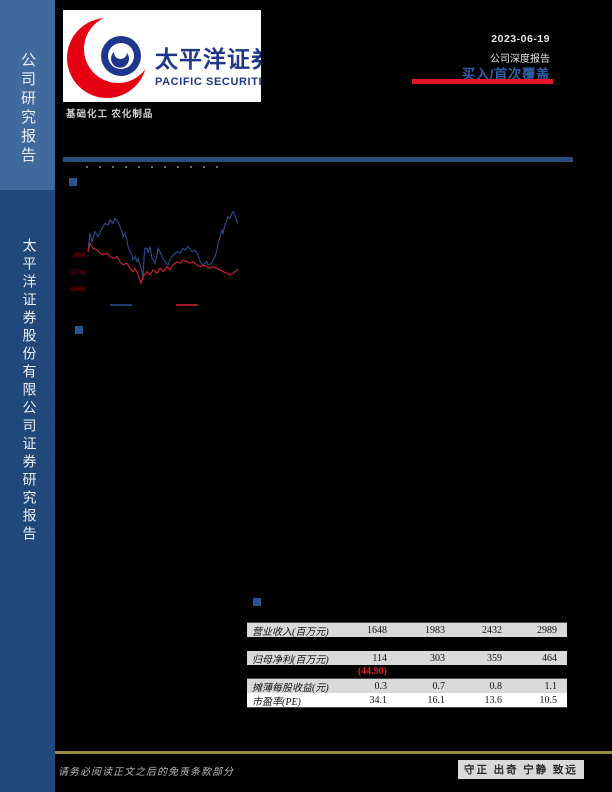 The width and height of the screenshot is (612, 792). Describe the element at coordinates (290, 632) in the screenshot. I see `row-label: 营业收入(百万元)` at that location.